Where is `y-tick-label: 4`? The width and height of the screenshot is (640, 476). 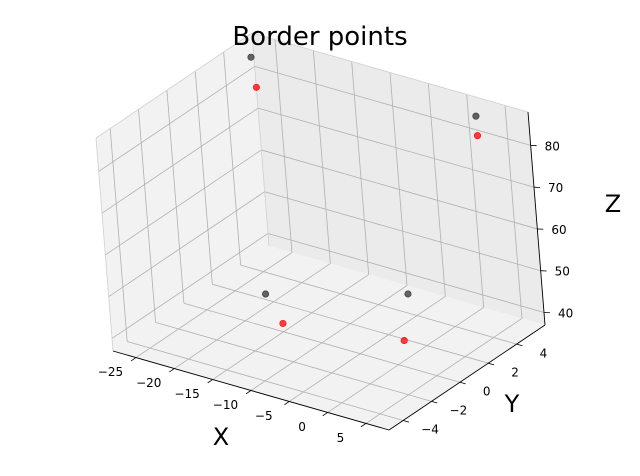 y-tick-label: 4 is located at coordinates (544, 353).